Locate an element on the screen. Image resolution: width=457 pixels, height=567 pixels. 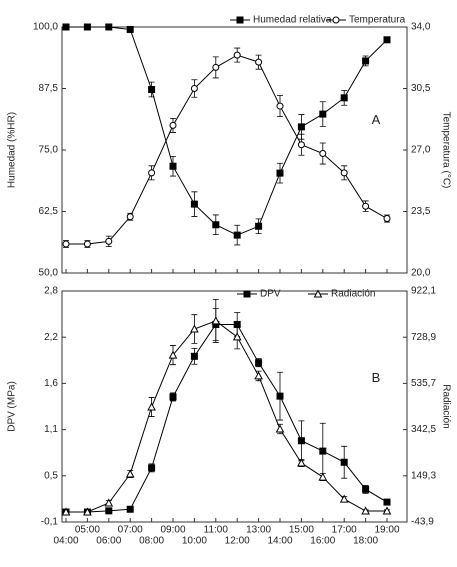
x-tick-label: 16:00 is located at coordinates (322, 541).